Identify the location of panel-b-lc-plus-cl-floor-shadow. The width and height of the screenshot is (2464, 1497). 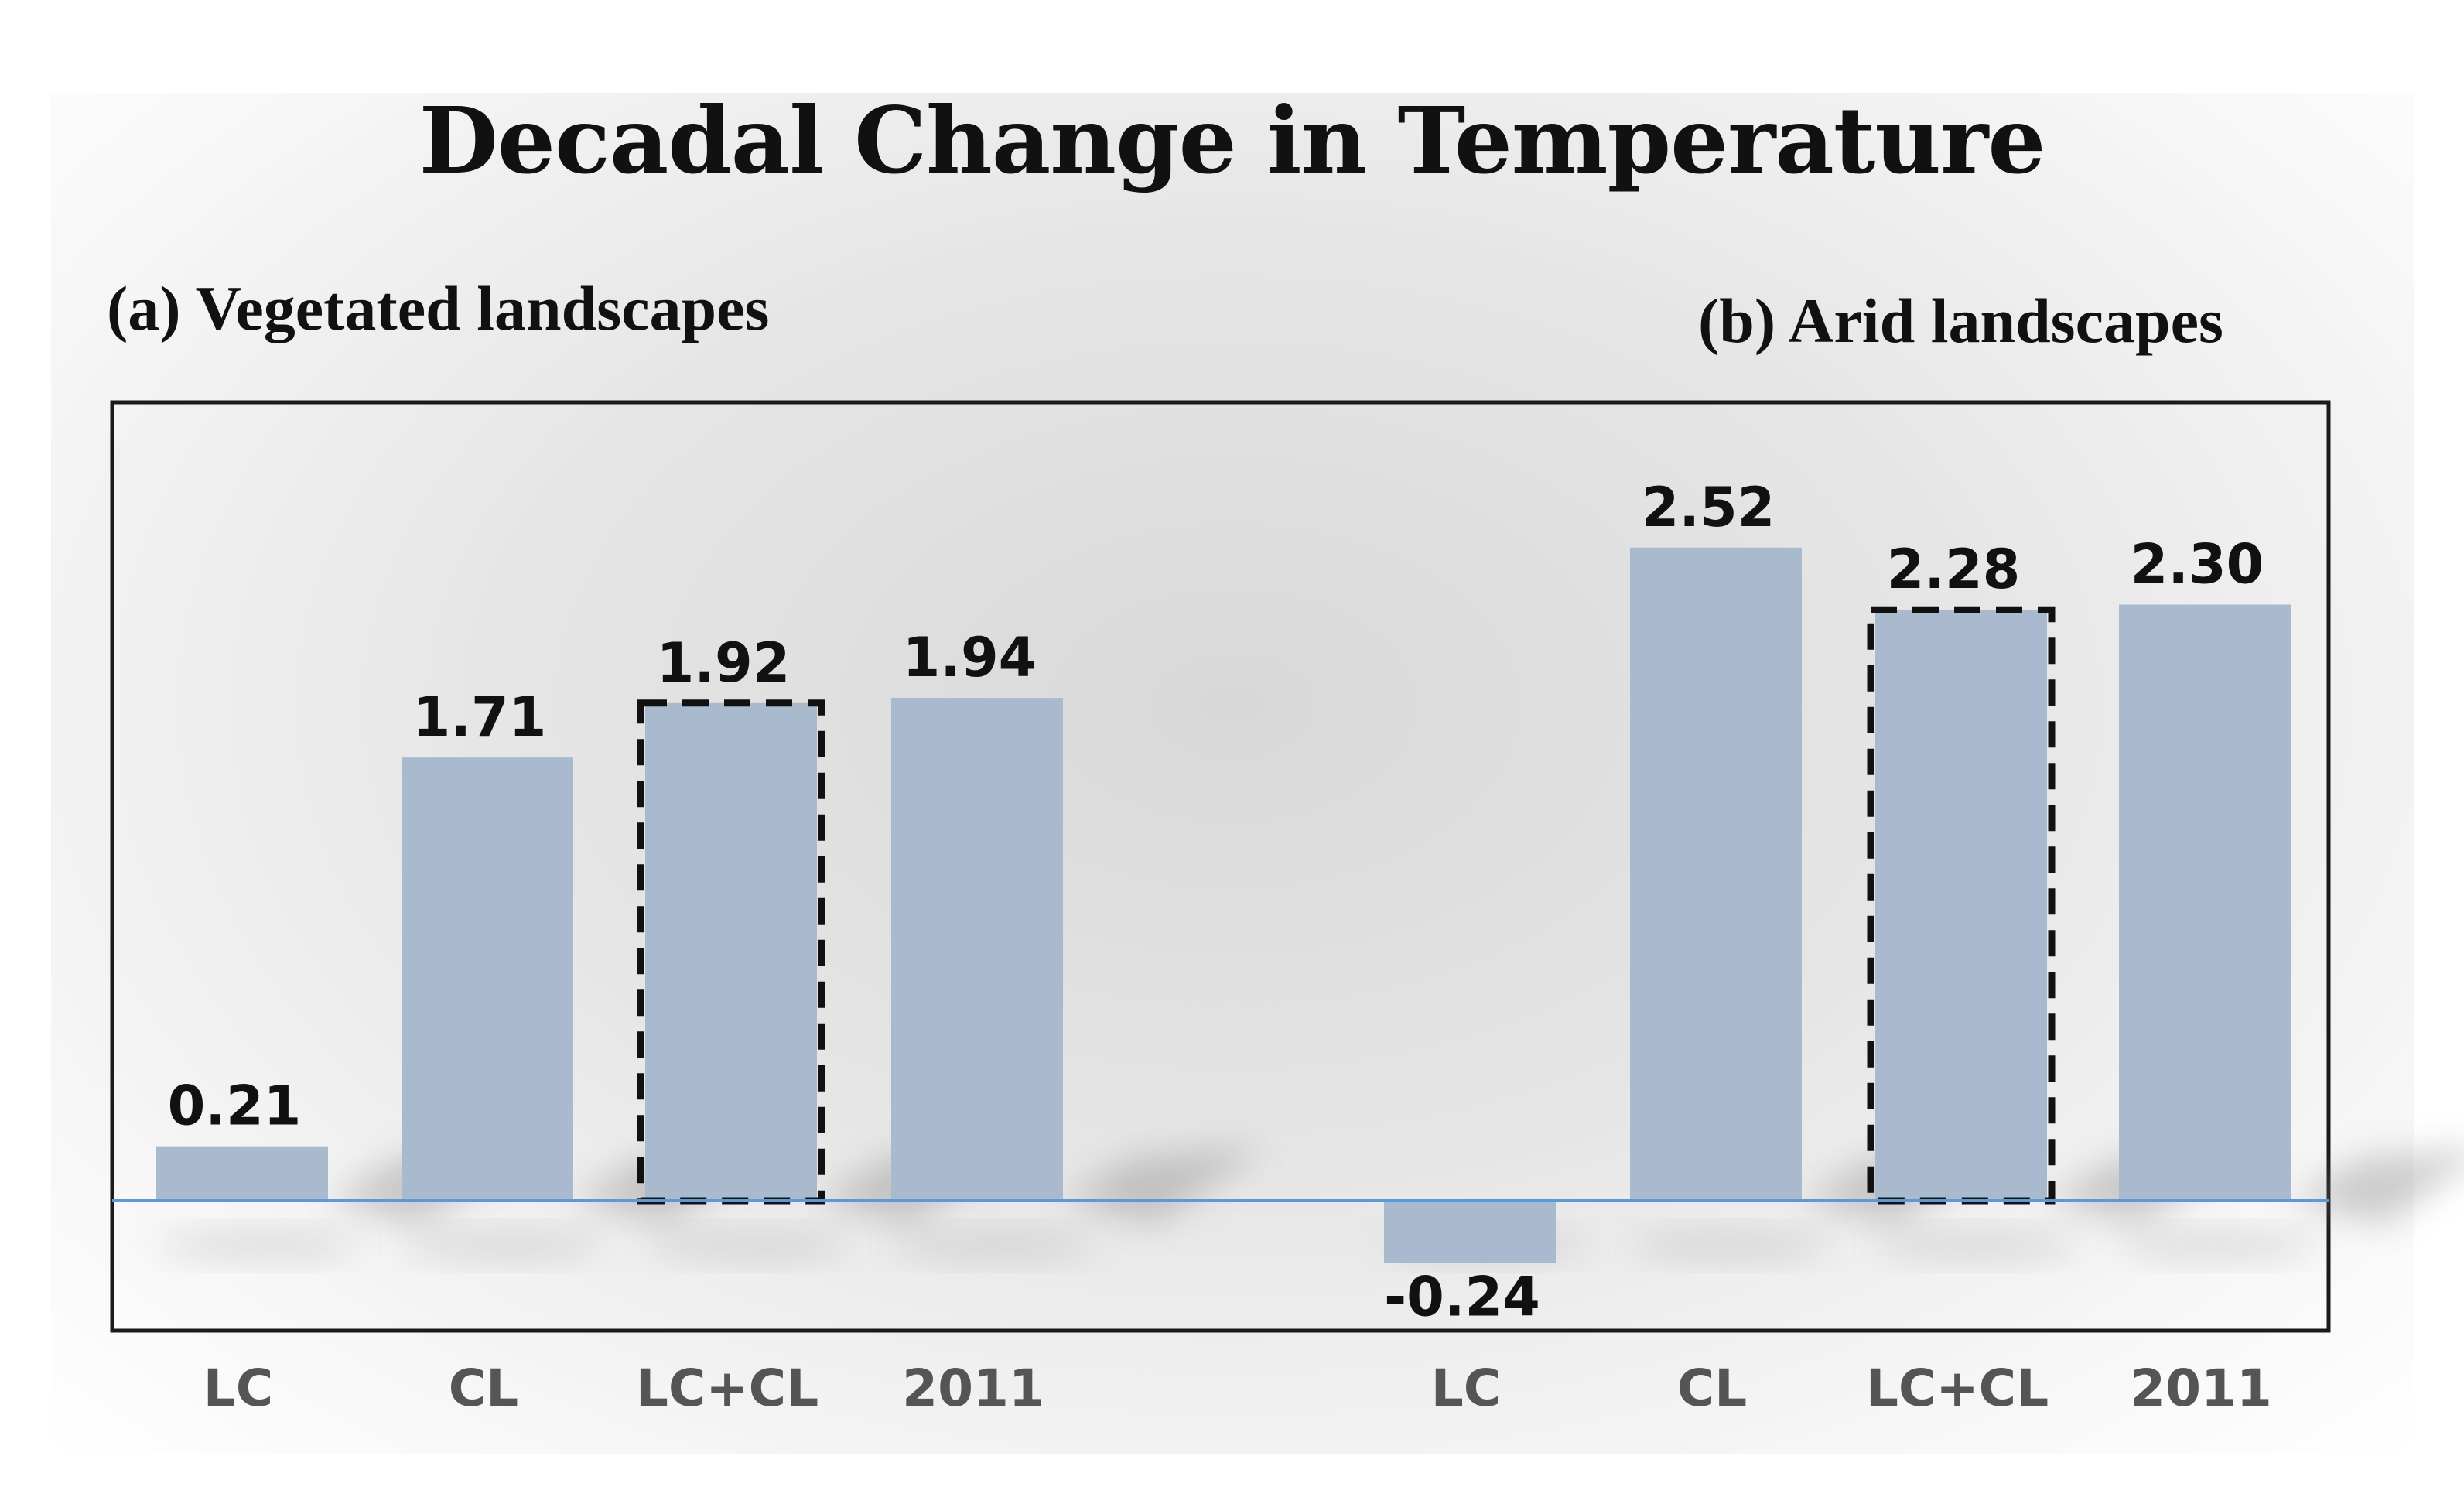
(1977, 1245).